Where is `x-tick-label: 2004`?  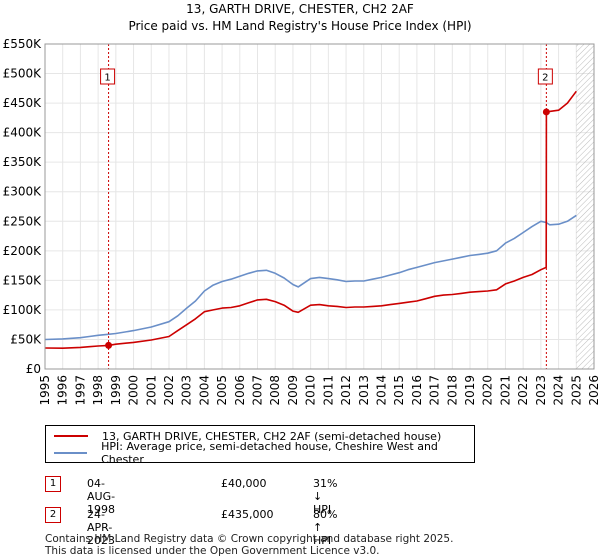
x-tick-label: 2004 is located at coordinates (204, 390).